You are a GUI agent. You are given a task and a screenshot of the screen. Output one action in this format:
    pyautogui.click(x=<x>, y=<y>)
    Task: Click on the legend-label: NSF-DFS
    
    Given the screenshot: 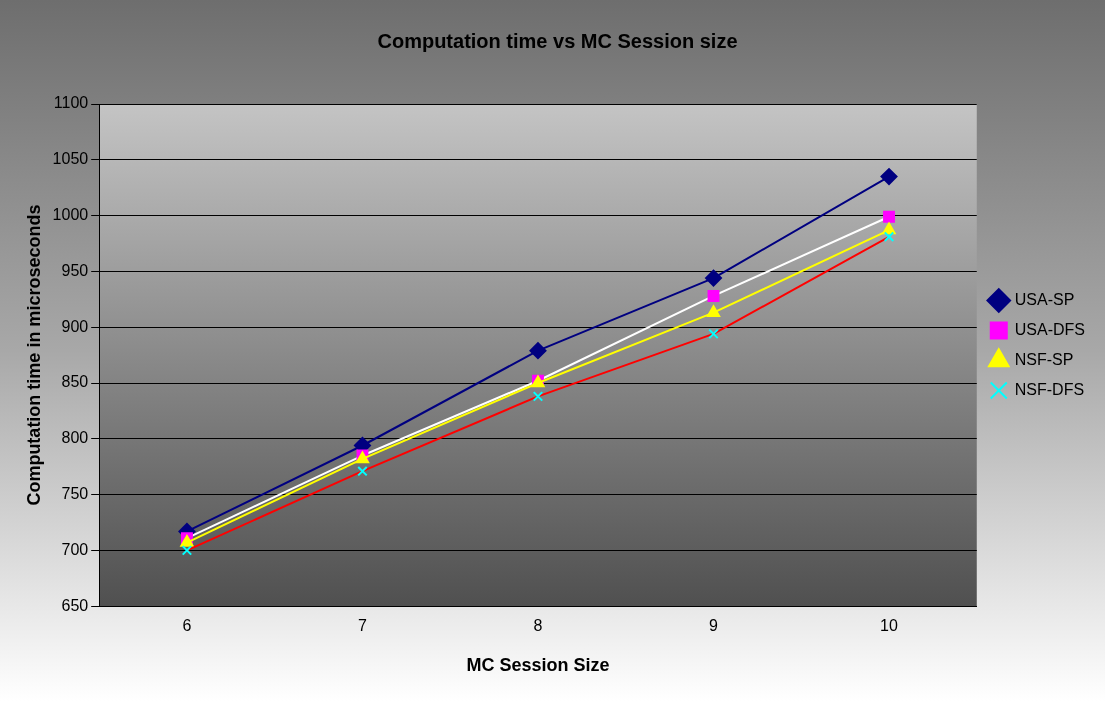 What is the action you would take?
    pyautogui.click(x=1049, y=389)
    